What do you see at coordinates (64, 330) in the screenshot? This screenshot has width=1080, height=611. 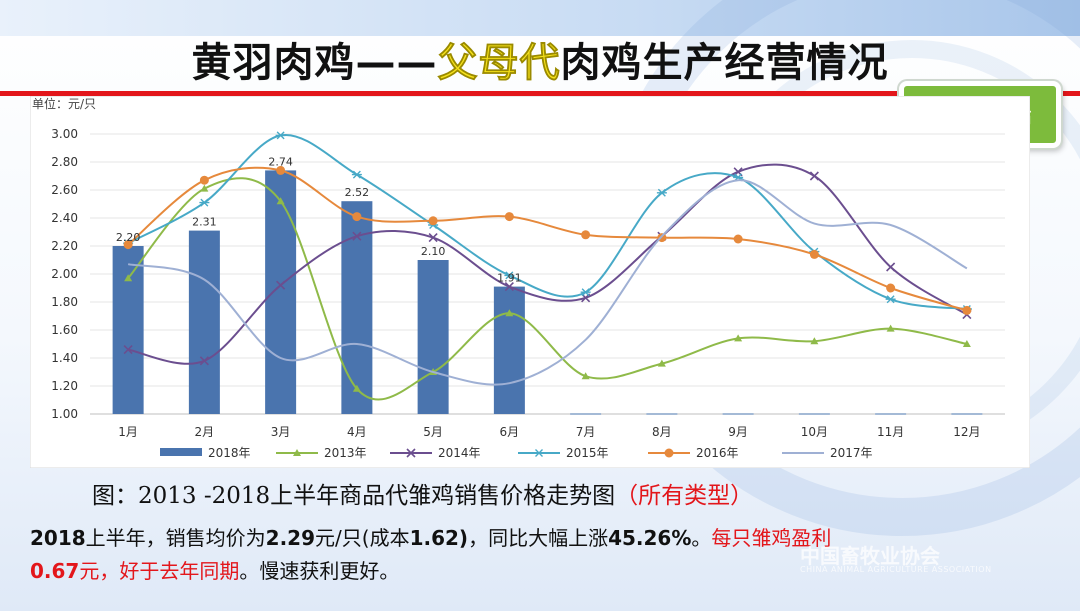 I see `y-tick-label: 1.60` at bounding box center [64, 330].